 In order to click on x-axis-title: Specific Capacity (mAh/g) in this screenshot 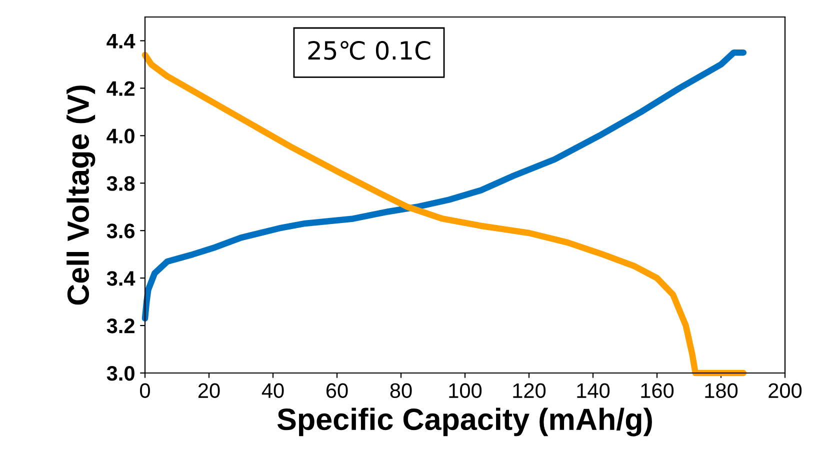, I will do `click(464, 422)`.